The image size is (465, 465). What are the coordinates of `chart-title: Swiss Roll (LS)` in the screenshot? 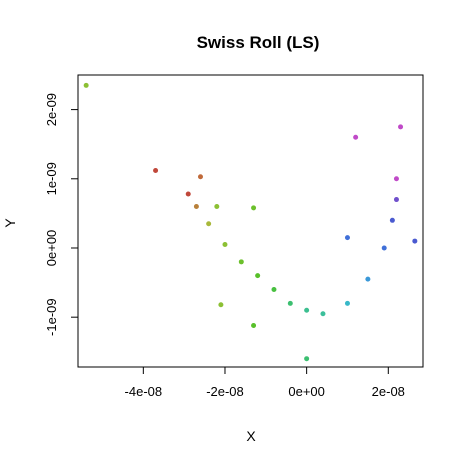 It's located at (258, 42).